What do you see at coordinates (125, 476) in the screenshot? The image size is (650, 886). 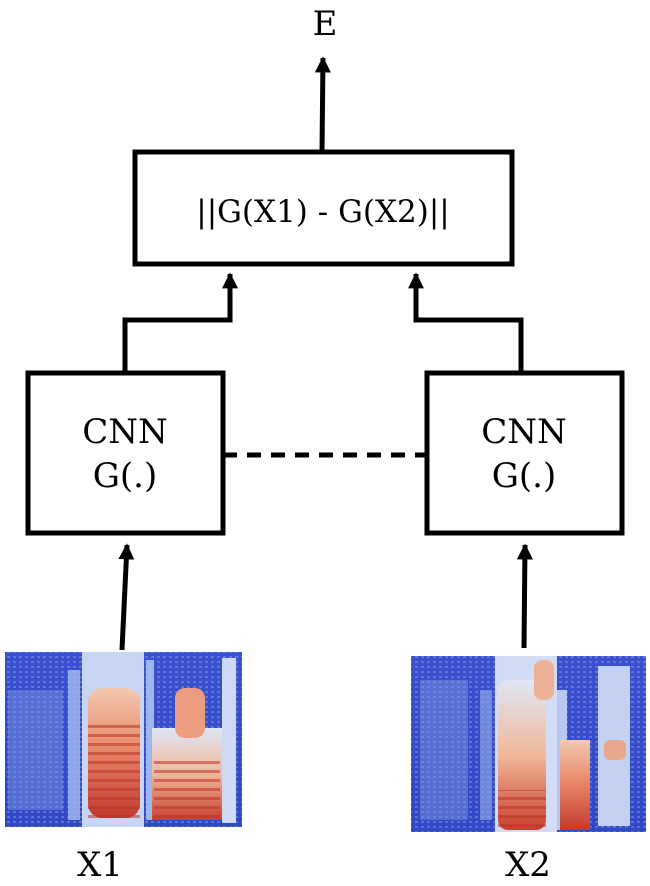 I see `cnn-left-line2: G(.)` at bounding box center [125, 476].